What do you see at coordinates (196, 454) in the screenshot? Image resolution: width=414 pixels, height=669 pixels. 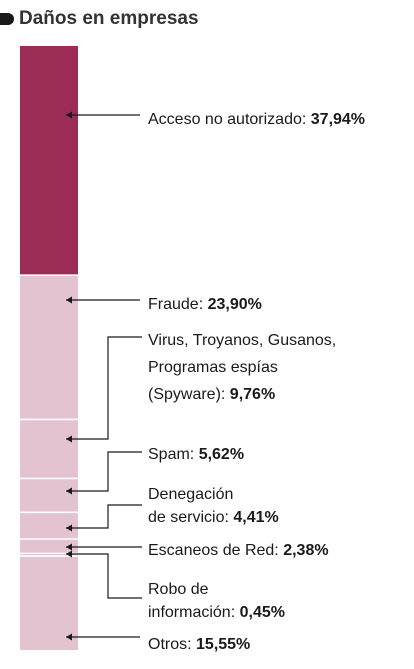 I see `segment-label: Spam: 5,62%` at bounding box center [196, 454].